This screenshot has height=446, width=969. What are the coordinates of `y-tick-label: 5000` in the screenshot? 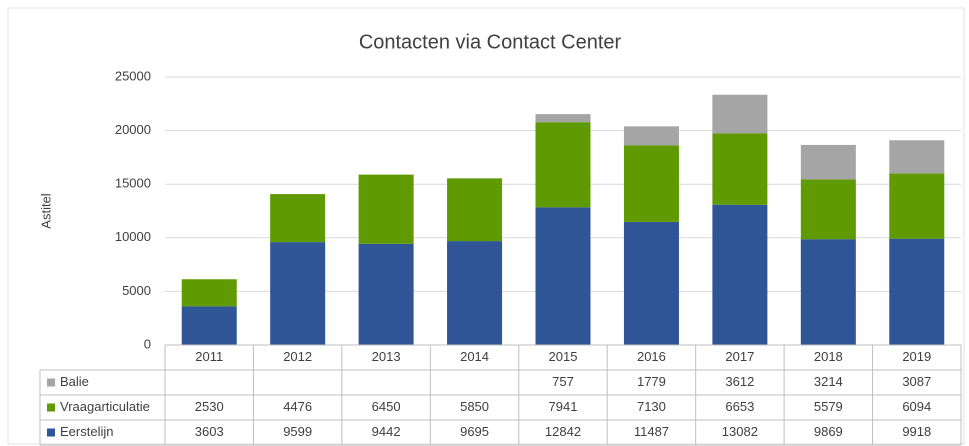 It's located at (136, 290).